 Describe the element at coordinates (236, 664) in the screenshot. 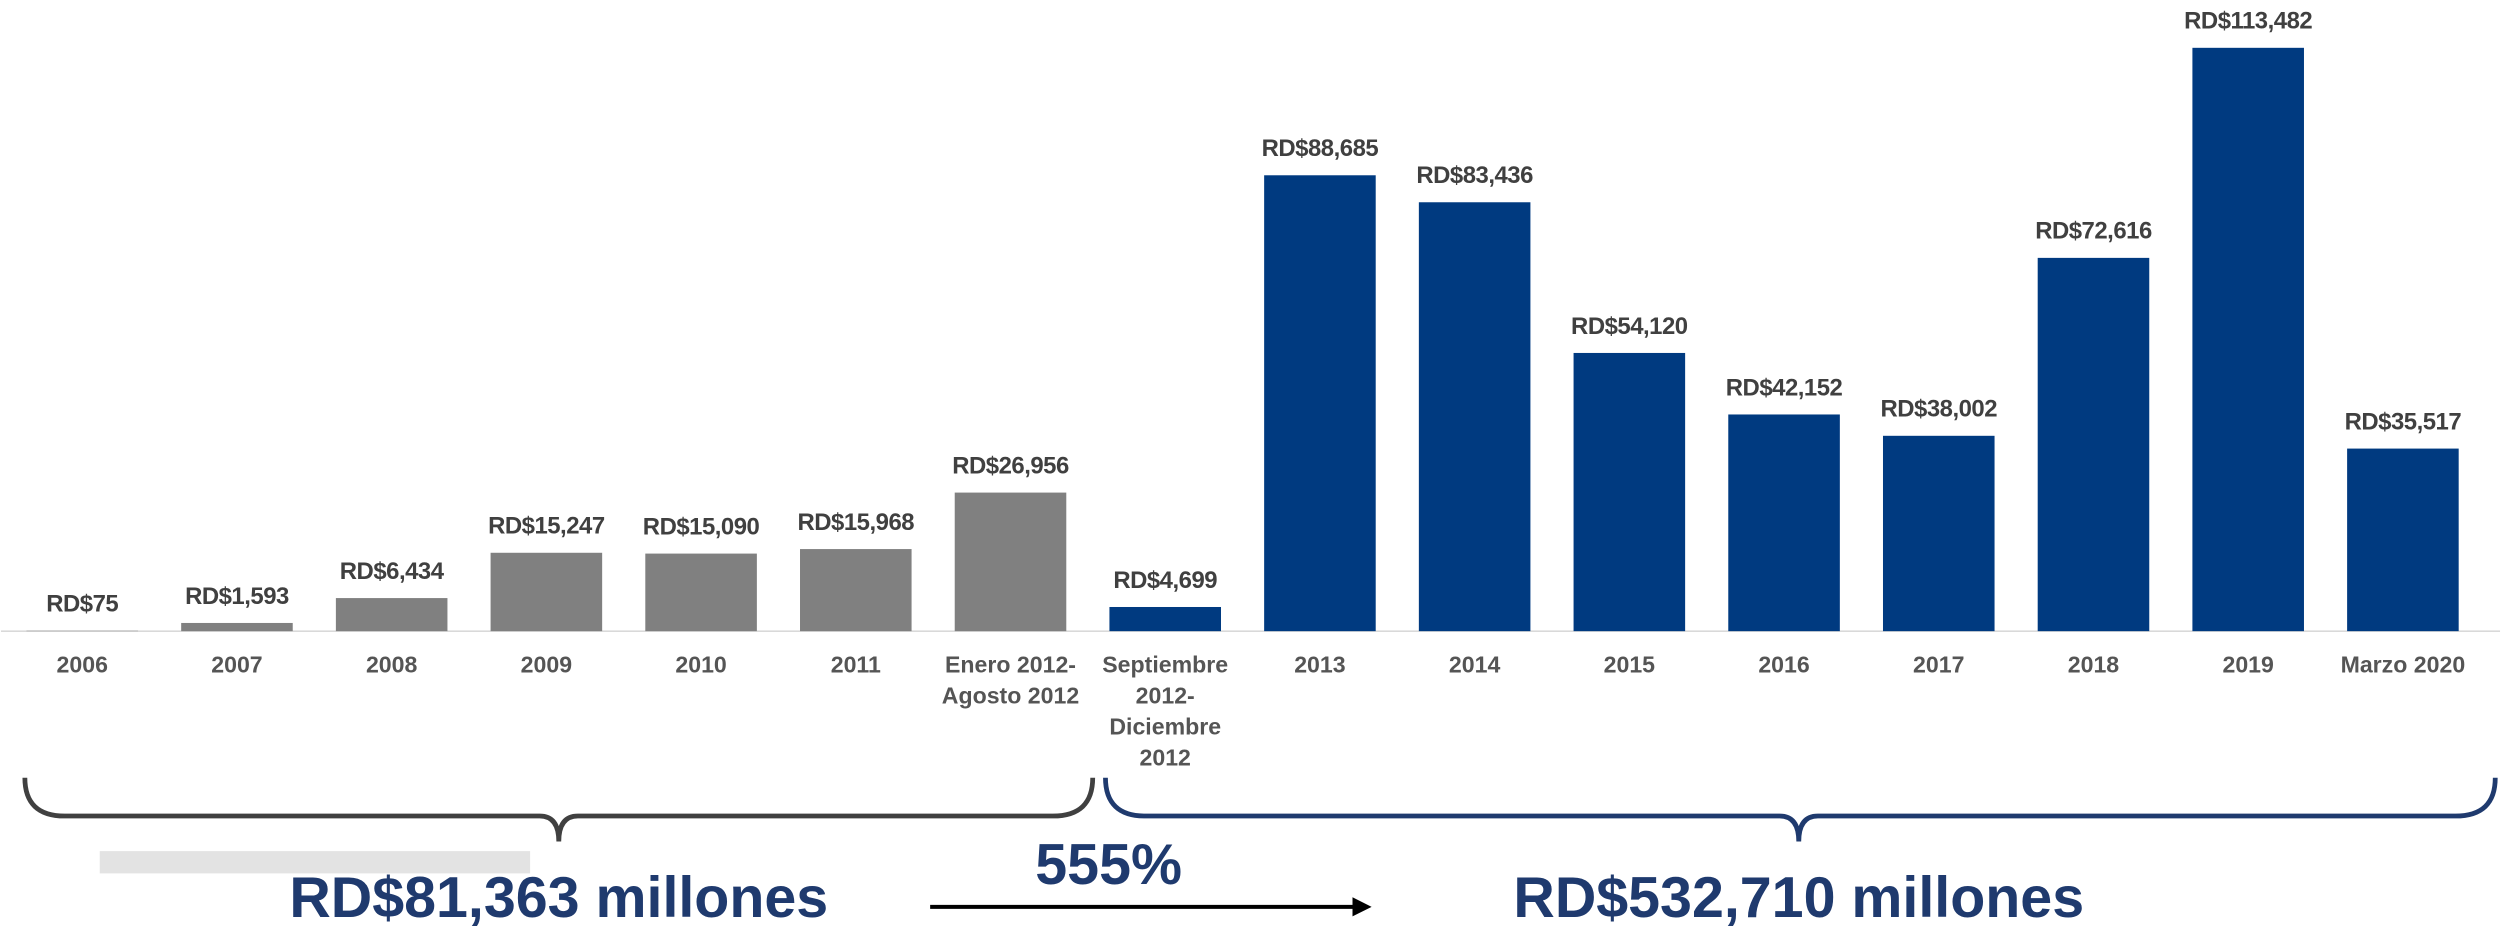

I see `x-tick-label: 2007` at that location.